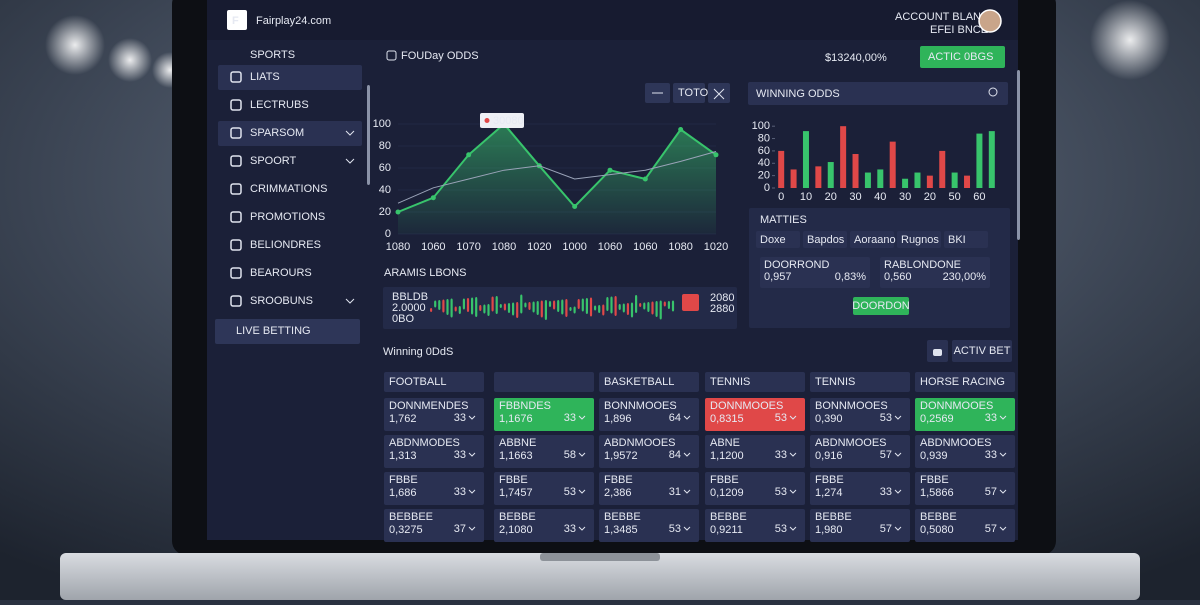  Describe the element at coordinates (829, 456) in the screenshot. I see `odds-value: 0,916` at that location.